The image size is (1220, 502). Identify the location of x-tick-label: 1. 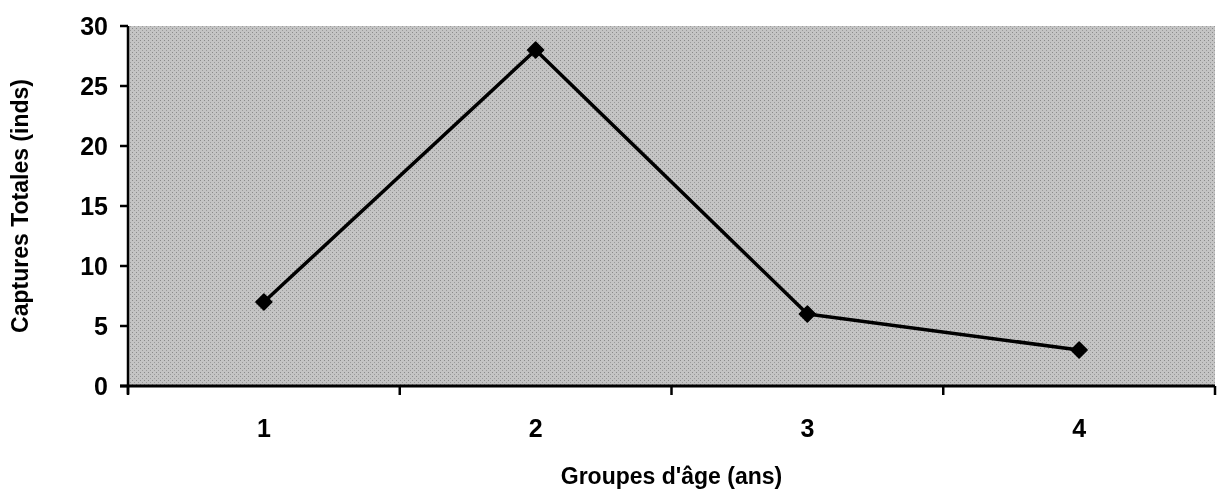
(263, 428).